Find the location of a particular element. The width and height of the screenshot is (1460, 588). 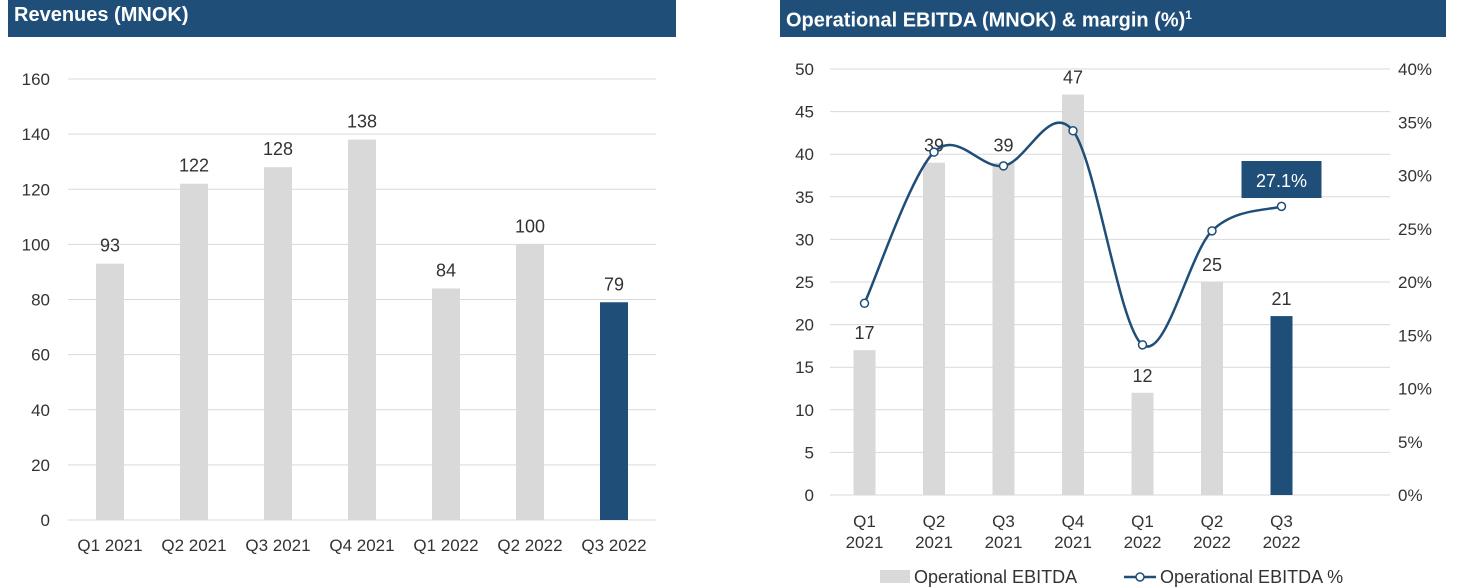

data-label: 47 is located at coordinates (1073, 78).